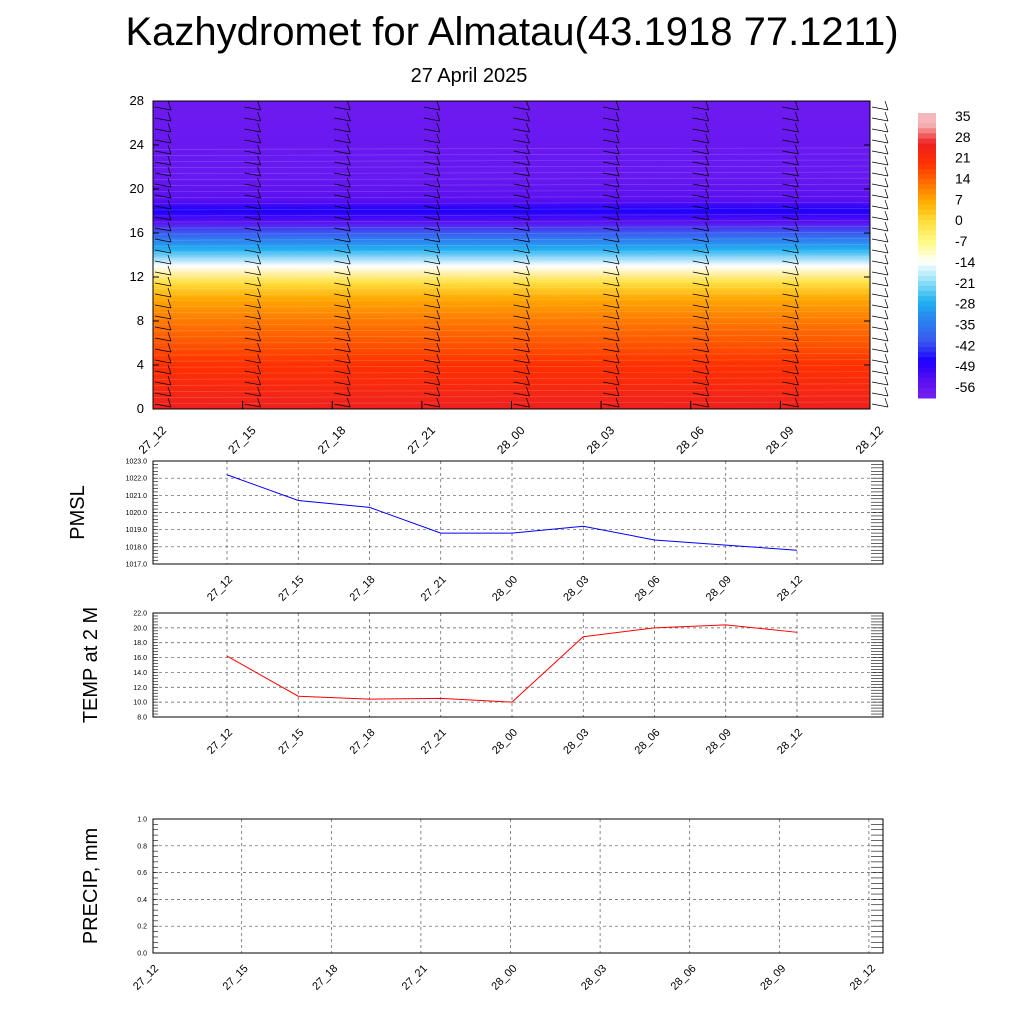 This screenshot has width=1024, height=1024. Describe the element at coordinates (137, 188) in the screenshot. I see `heatmap-y-tick-label: 20` at that location.